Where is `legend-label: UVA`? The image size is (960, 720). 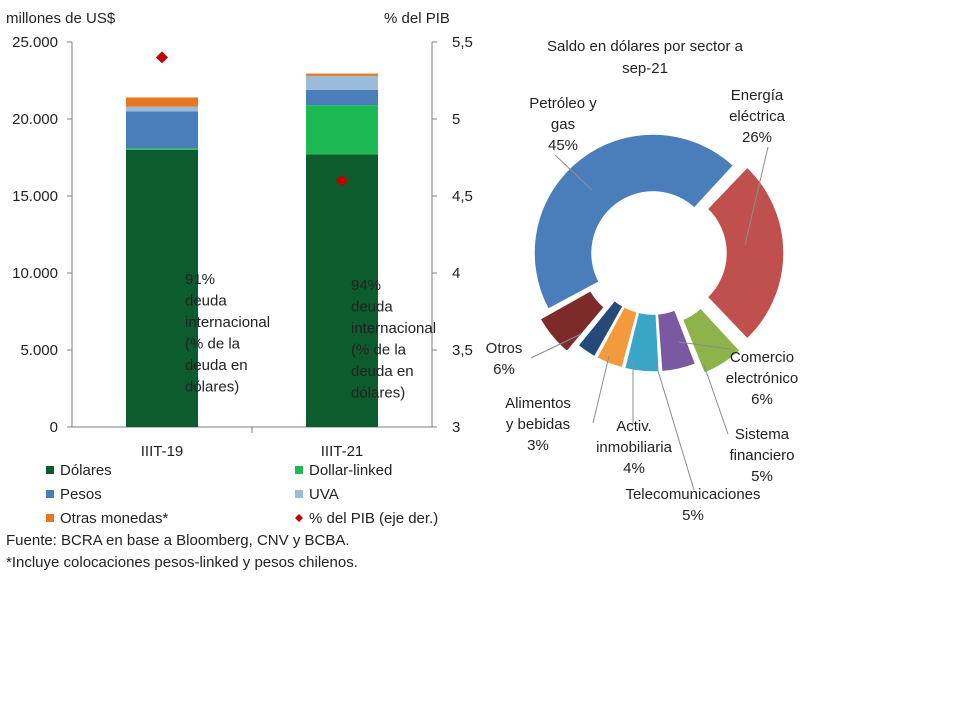 legend-label: UVA is located at coordinates (324, 494).